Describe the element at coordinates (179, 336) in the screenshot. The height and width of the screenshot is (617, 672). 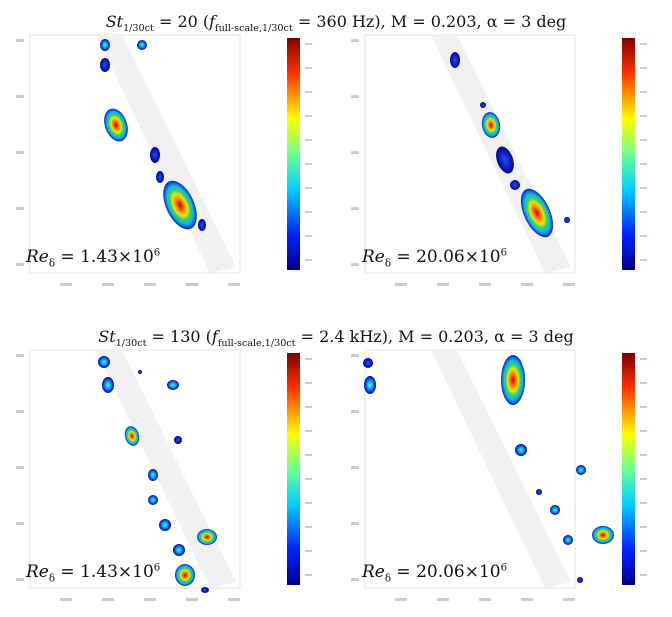
I see `text-part: = 130 (` at that location.